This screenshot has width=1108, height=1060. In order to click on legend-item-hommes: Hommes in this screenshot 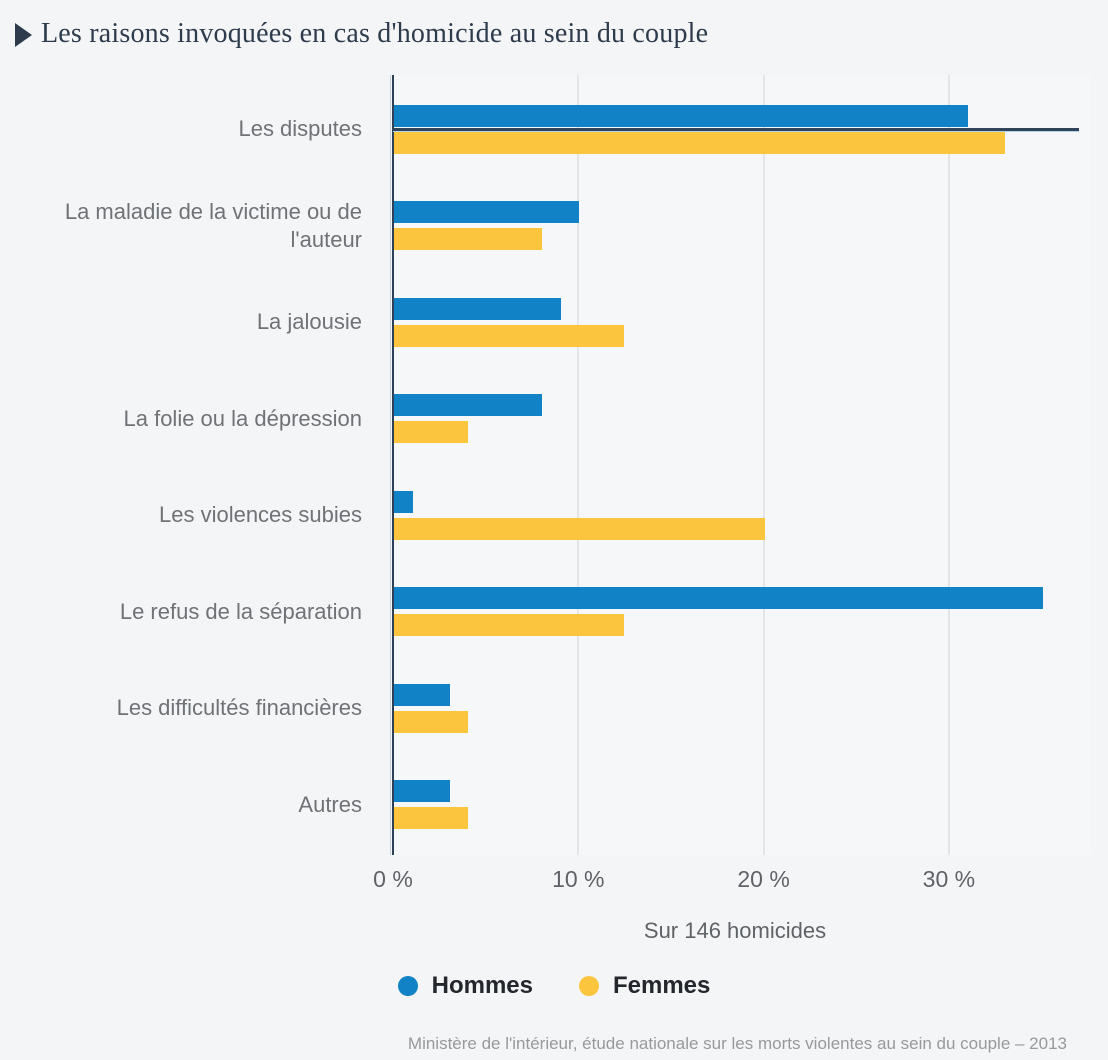, I will do `click(465, 986)`.